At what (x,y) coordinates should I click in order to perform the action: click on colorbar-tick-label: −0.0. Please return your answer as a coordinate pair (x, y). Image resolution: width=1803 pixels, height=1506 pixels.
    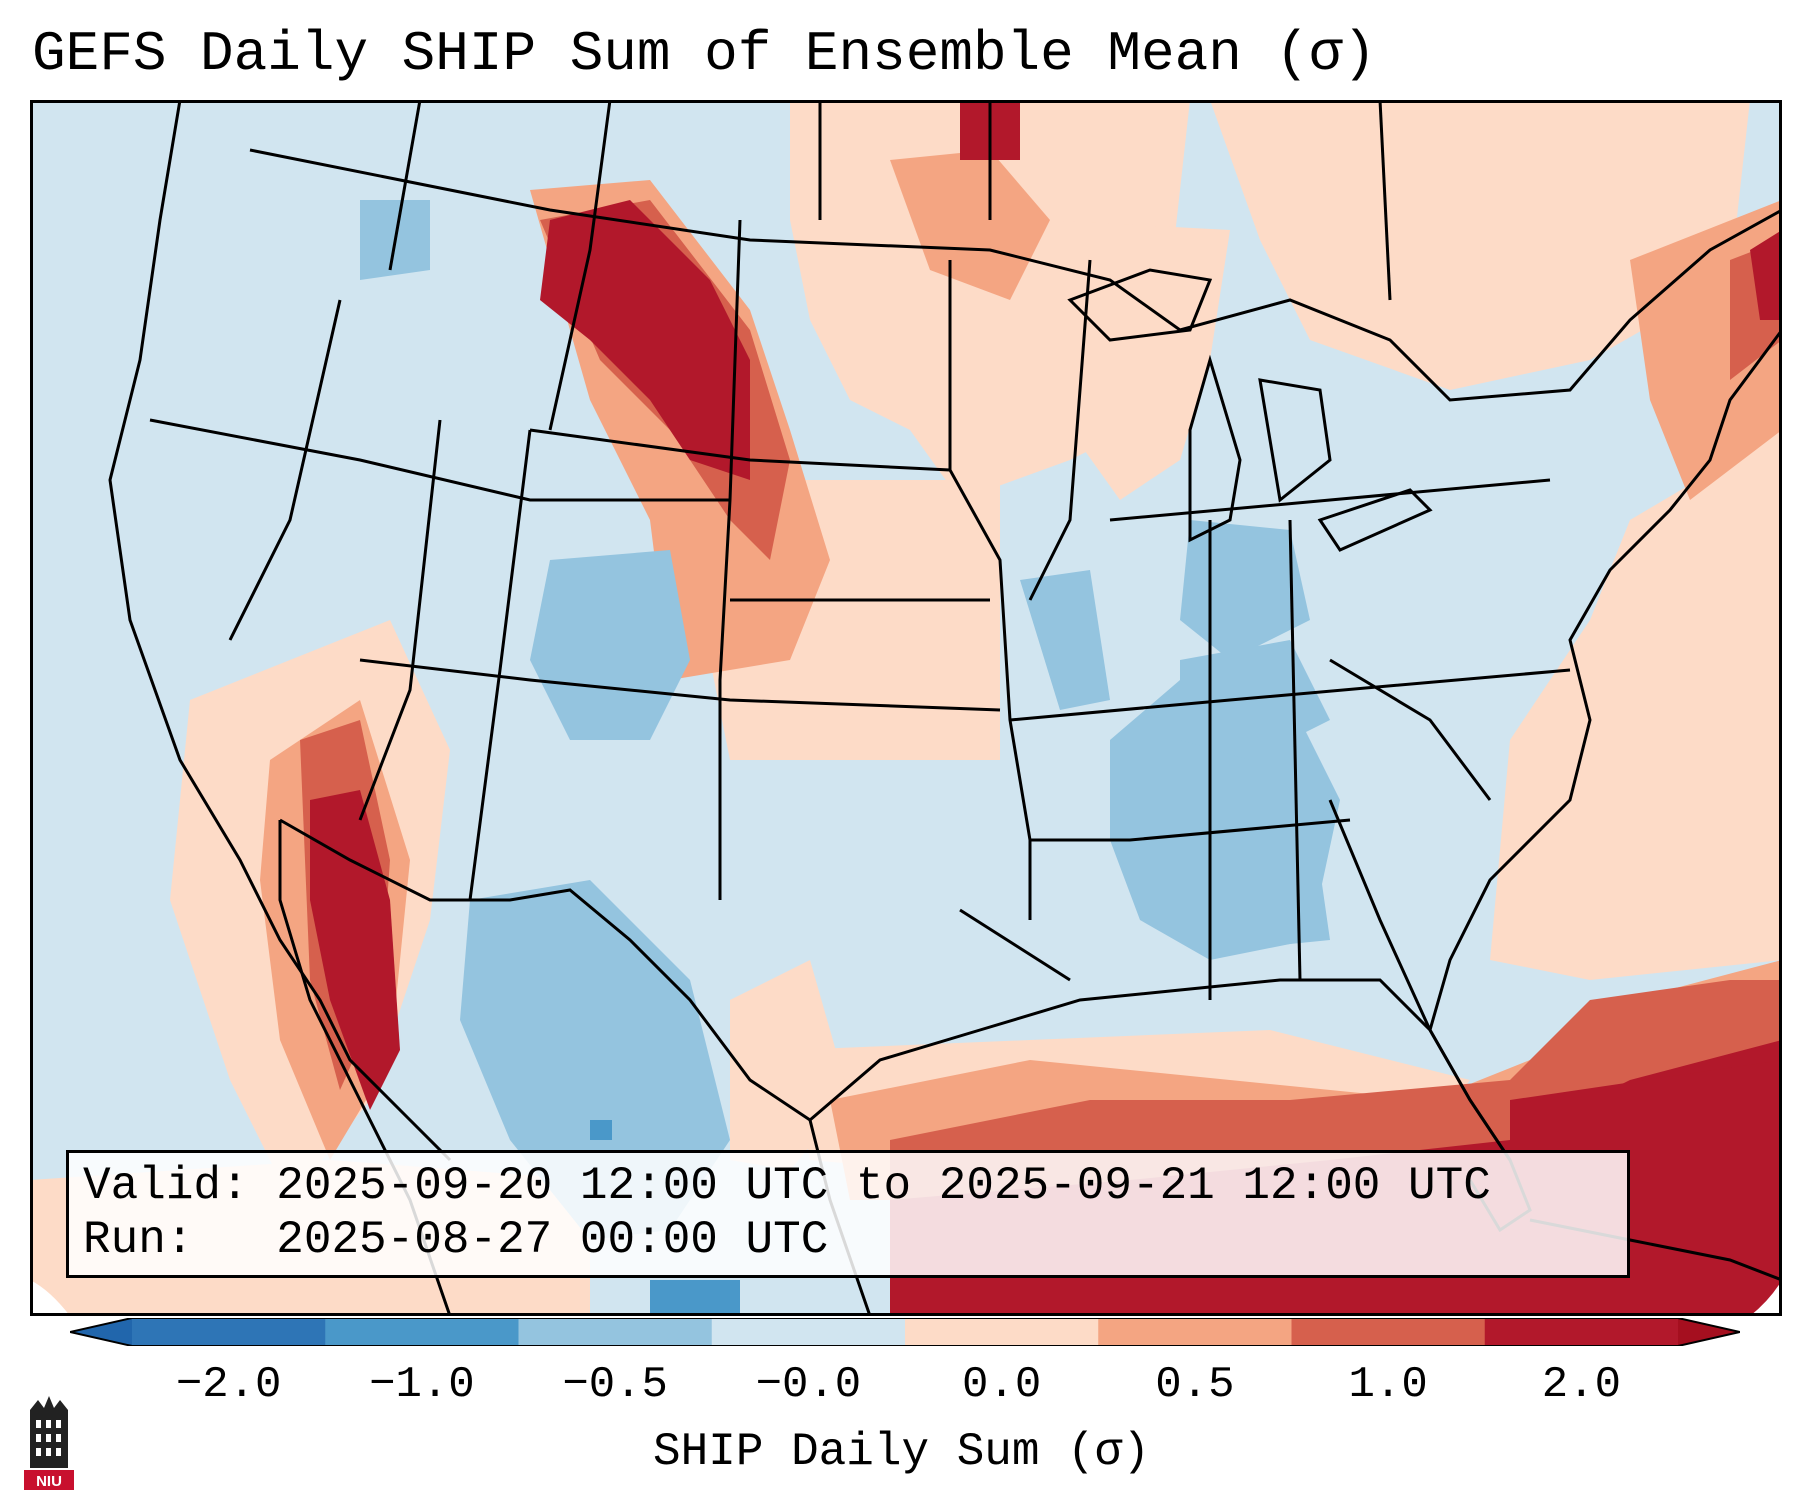
    Looking at the image, I should click on (808, 1385).